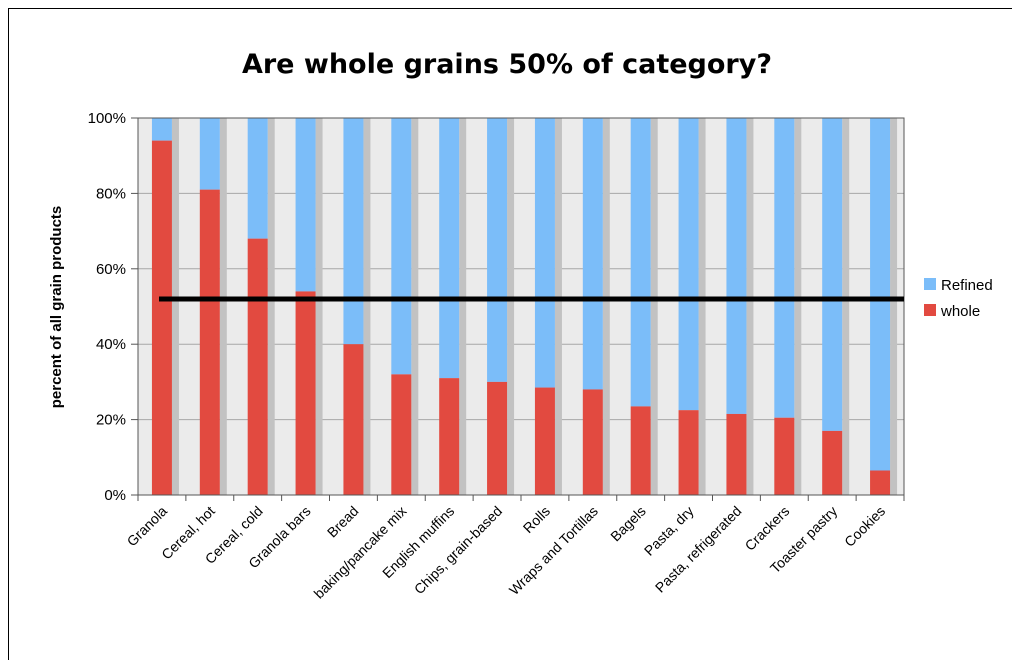 This screenshot has height=661, width=1014. I want to click on x-tick-label: Cookies, so click(864, 526).